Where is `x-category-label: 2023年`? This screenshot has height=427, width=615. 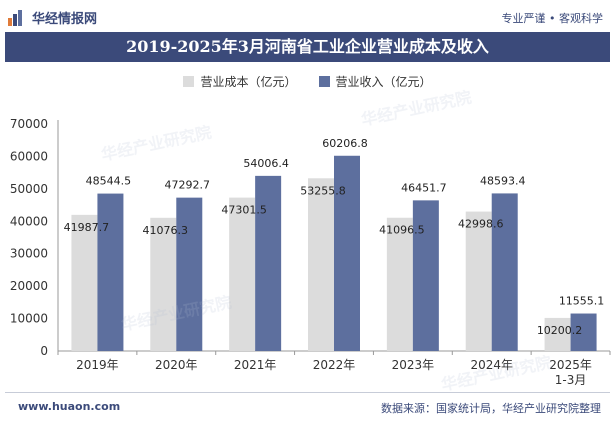
x-category-label: 2023年 is located at coordinates (413, 365).